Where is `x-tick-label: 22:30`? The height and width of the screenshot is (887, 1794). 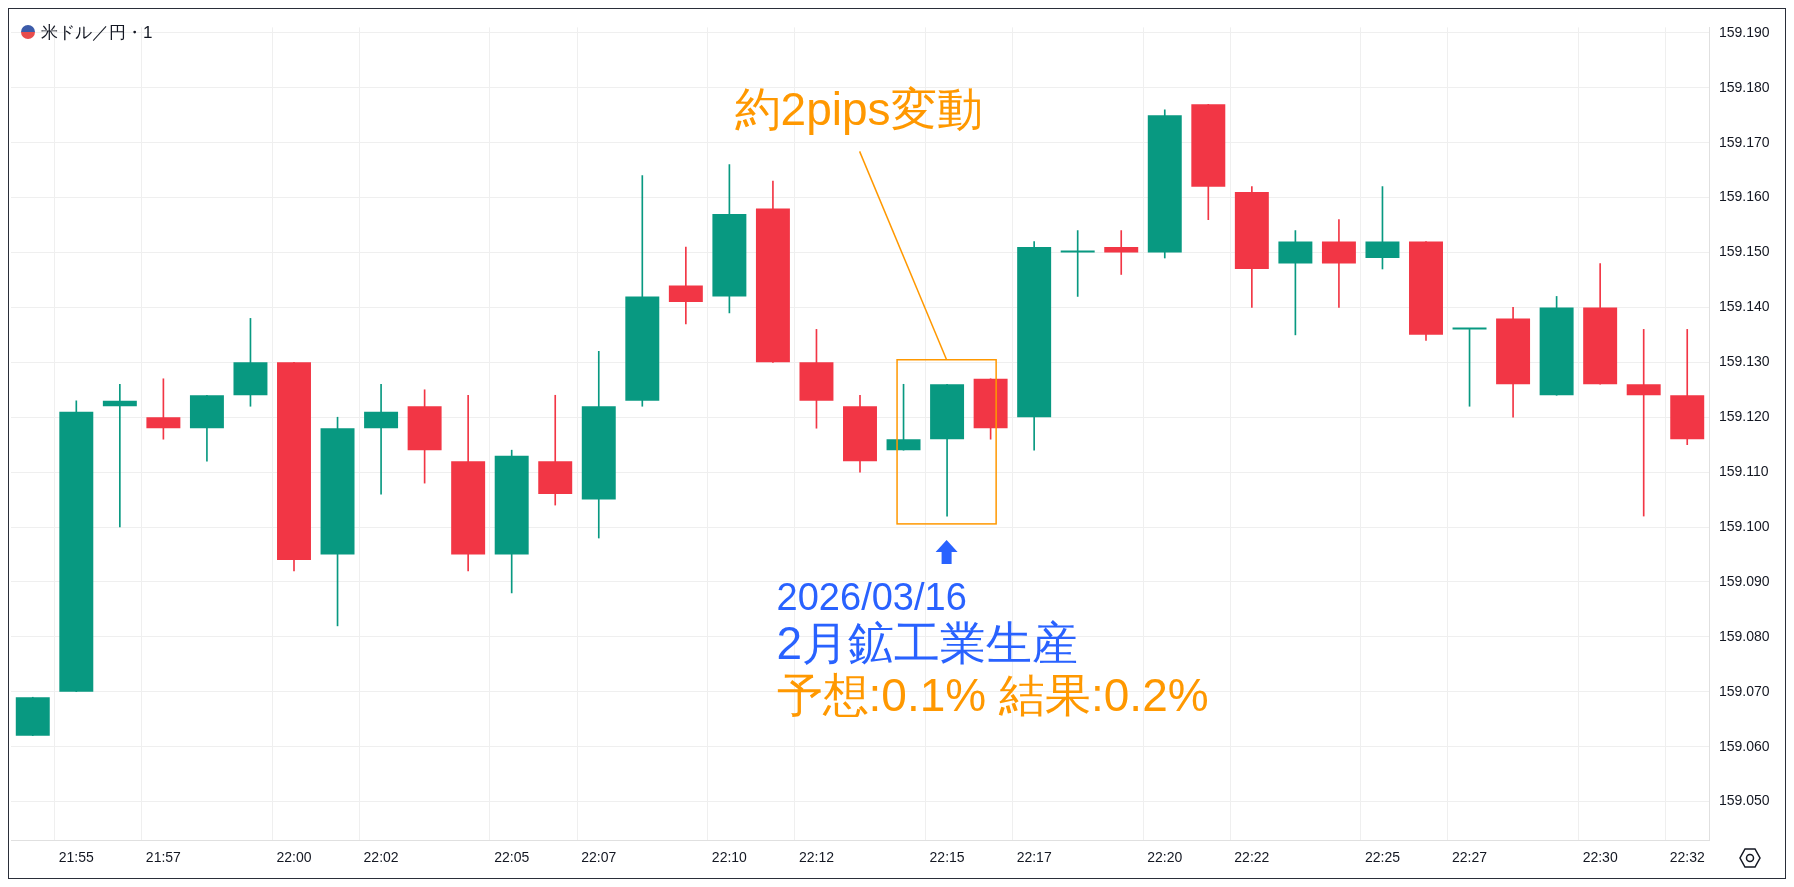 x-tick-label: 22:30 is located at coordinates (1600, 857).